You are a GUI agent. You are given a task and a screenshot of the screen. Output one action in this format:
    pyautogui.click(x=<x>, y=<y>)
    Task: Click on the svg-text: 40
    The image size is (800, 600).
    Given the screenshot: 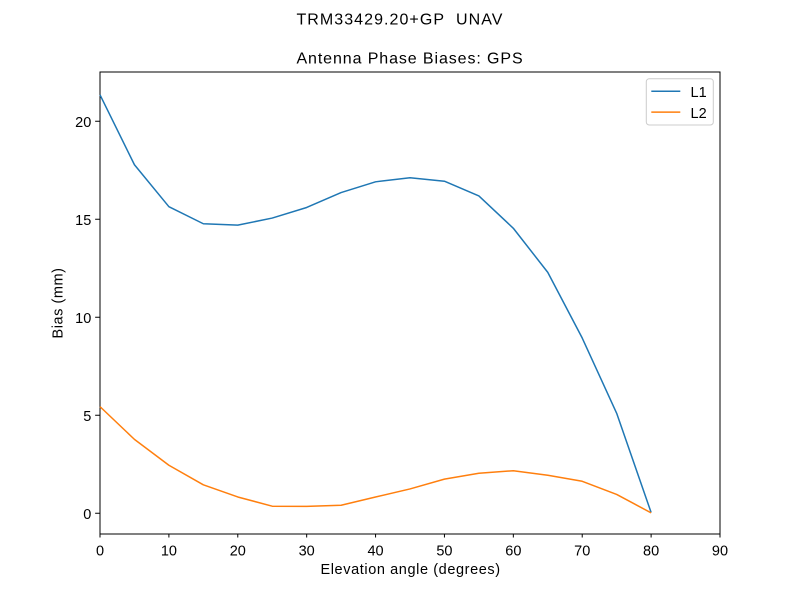 What is the action you would take?
    pyautogui.click(x=375, y=552)
    